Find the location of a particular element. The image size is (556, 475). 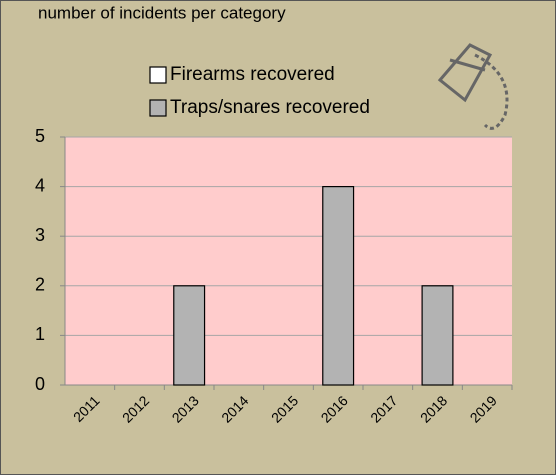

y-tick-label: 1 is located at coordinates (40, 334).